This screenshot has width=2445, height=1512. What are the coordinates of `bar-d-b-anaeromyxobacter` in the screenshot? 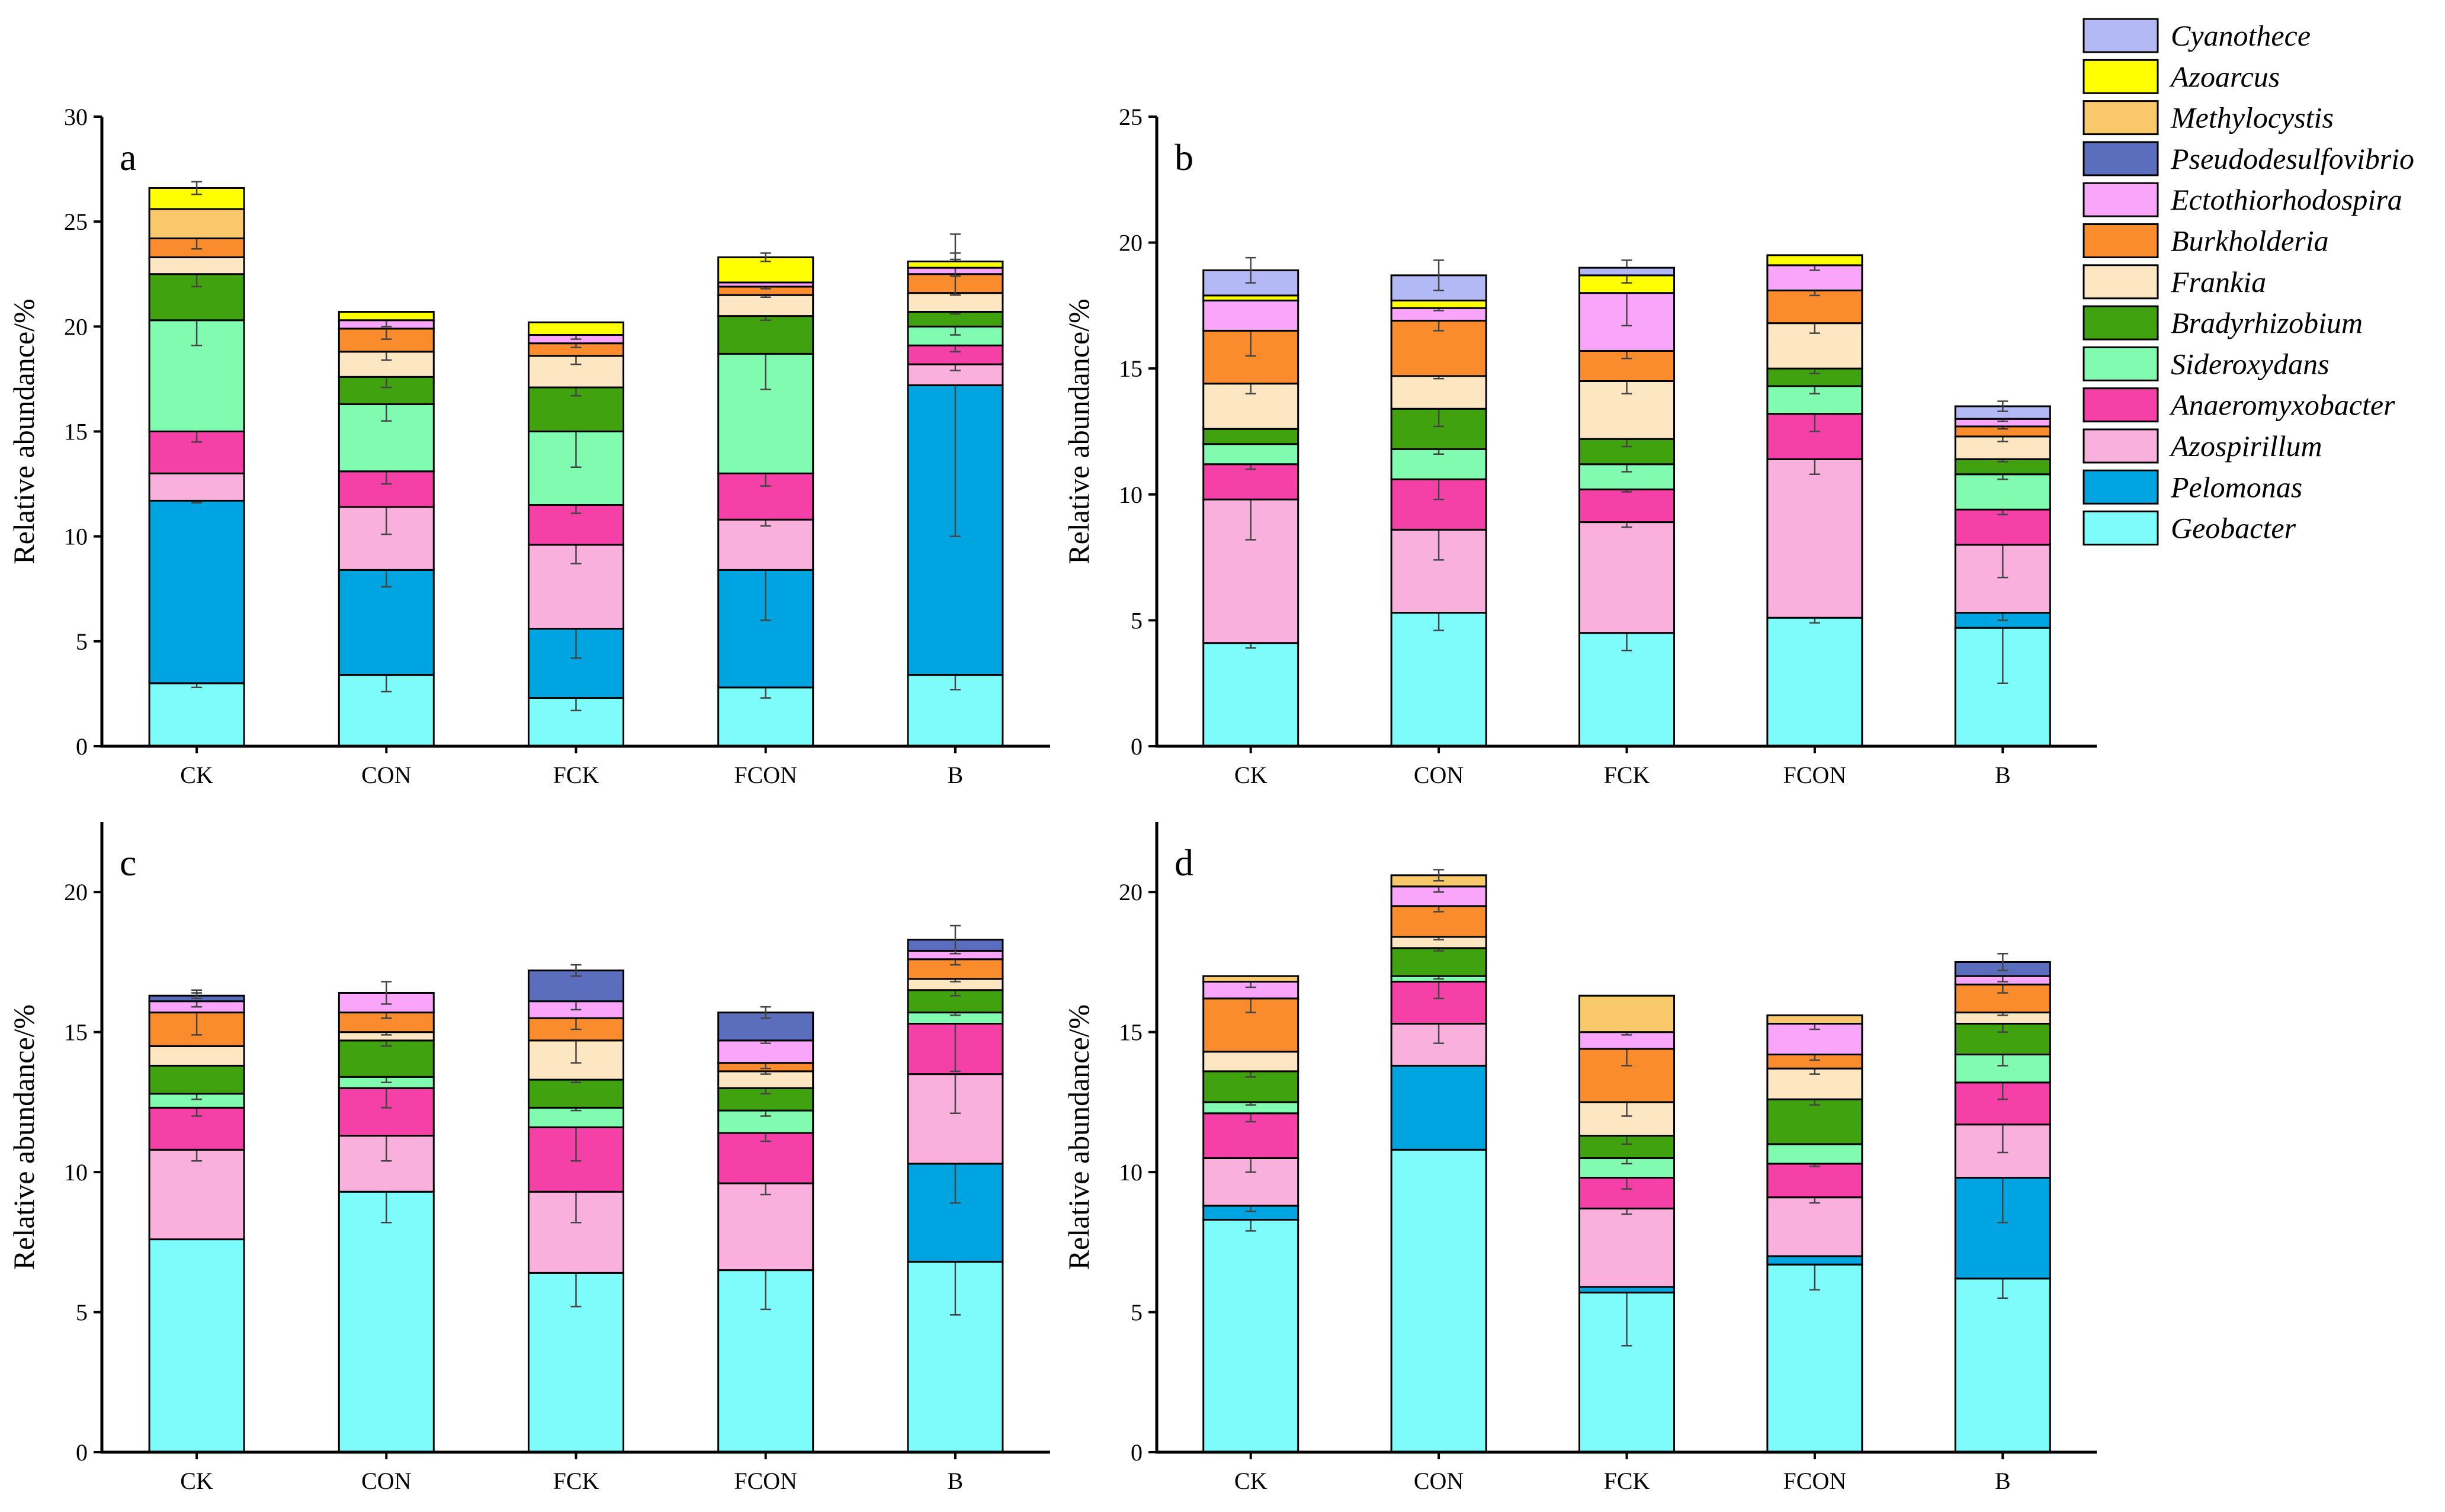 It's located at (2002, 1103).